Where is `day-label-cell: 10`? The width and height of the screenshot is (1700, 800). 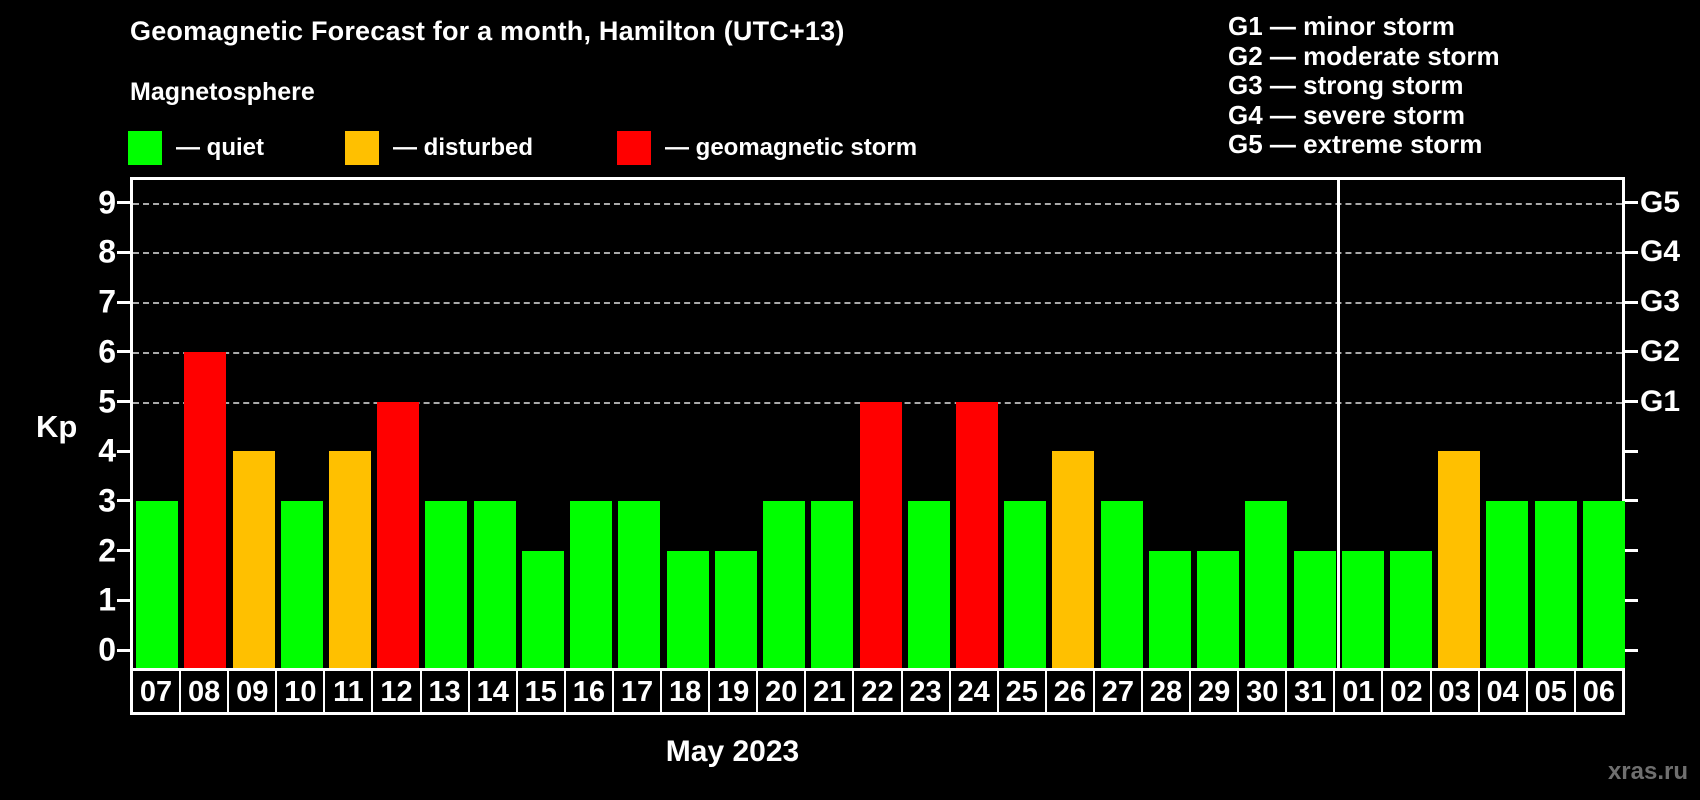 day-label-cell: 10 is located at coordinates (299, 691).